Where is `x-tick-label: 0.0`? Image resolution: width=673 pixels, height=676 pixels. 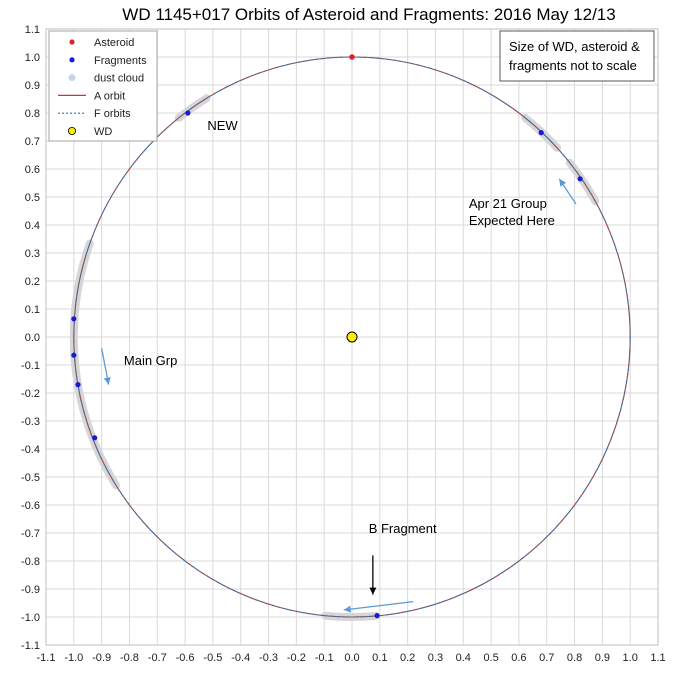
x-tick-label: 0.0 is located at coordinates (351, 658).